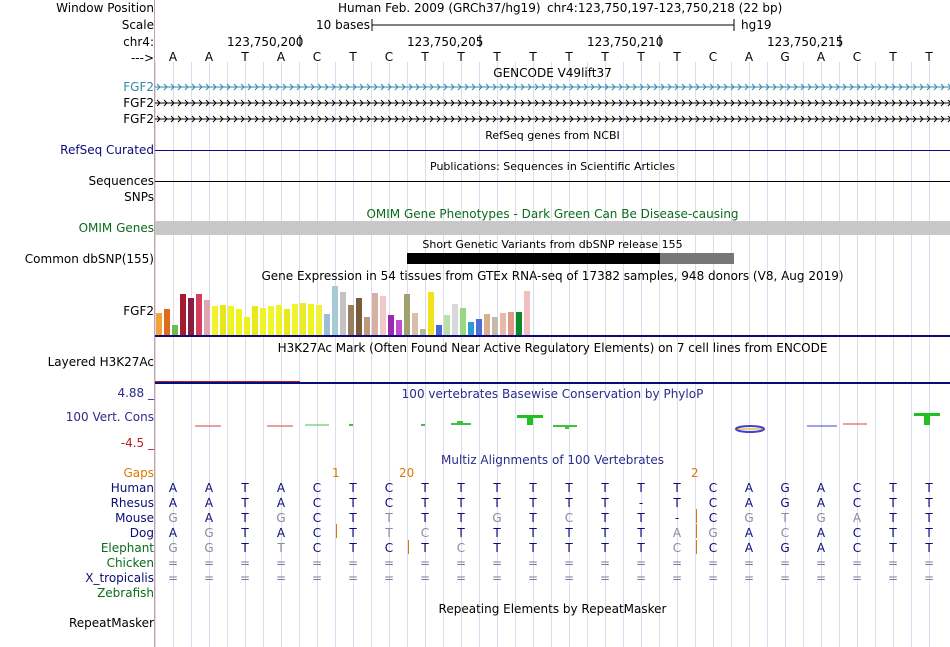 The height and width of the screenshot is (647, 950). What do you see at coordinates (142, 58) in the screenshot?
I see `strand-label: --->` at bounding box center [142, 58].